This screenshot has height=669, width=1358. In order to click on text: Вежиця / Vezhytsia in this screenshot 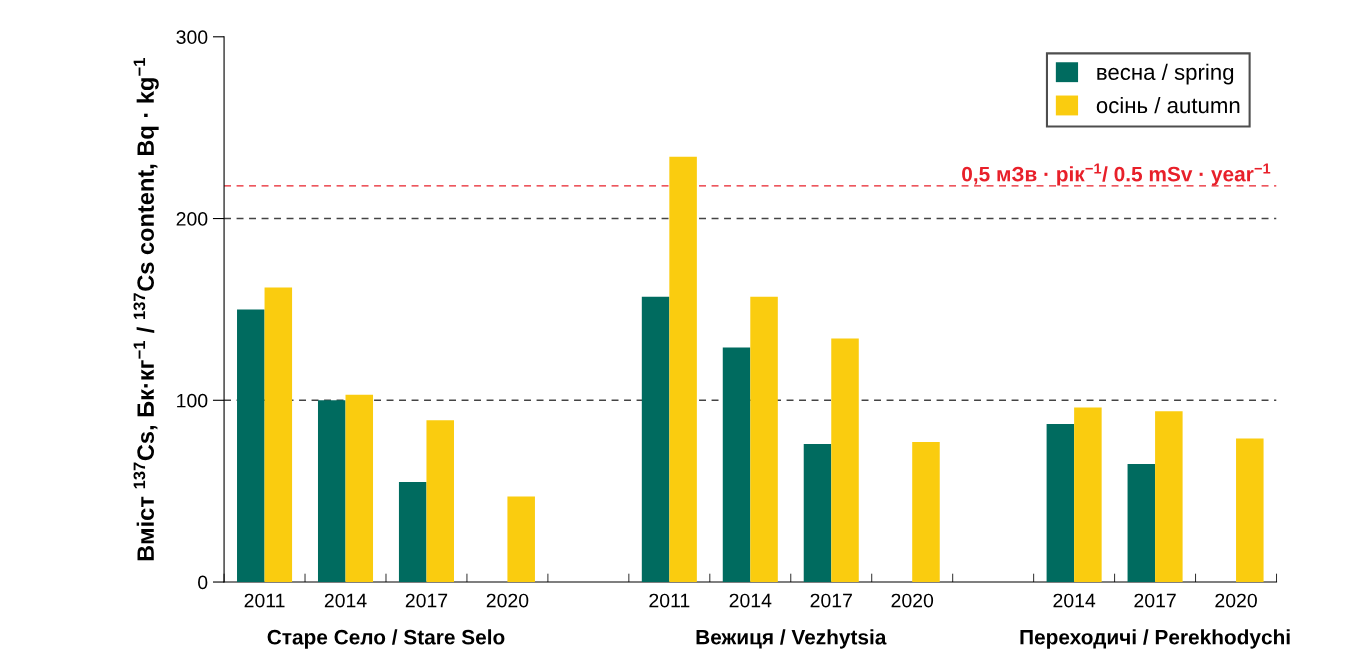, I will do `click(791, 639)`.